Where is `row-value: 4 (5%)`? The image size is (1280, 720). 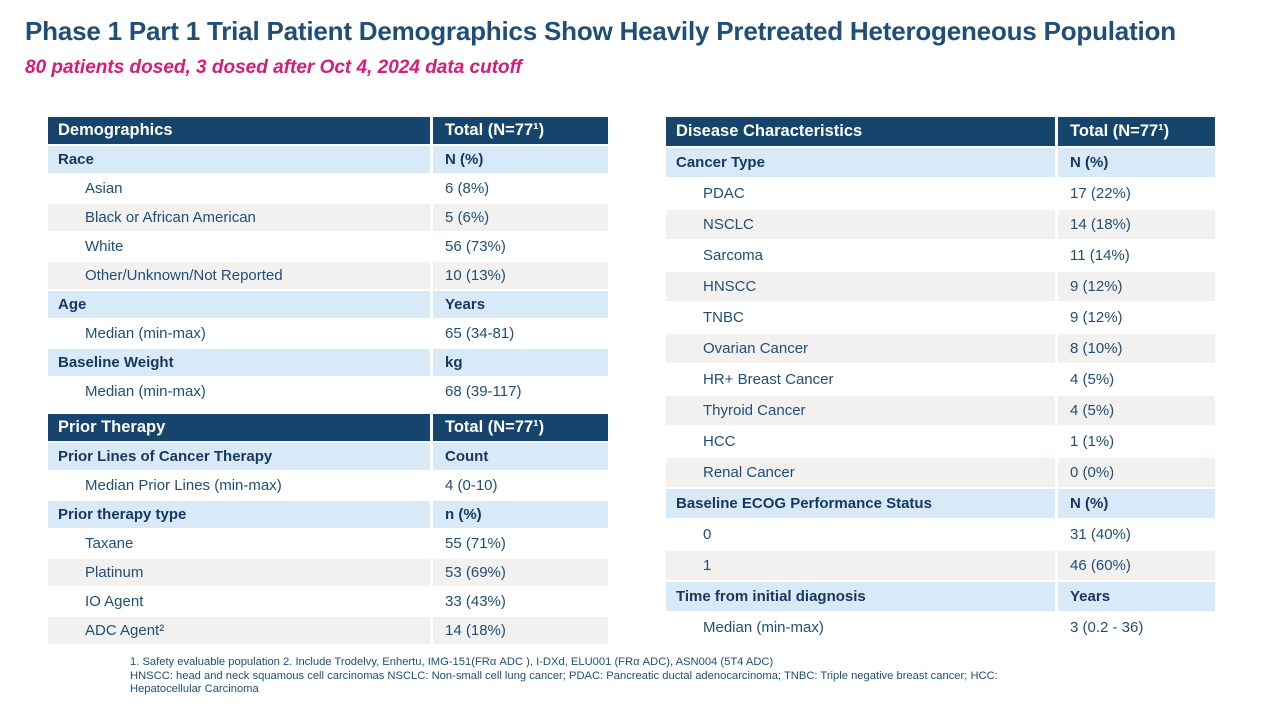 row-value: 4 (5%) is located at coordinates (1135, 410).